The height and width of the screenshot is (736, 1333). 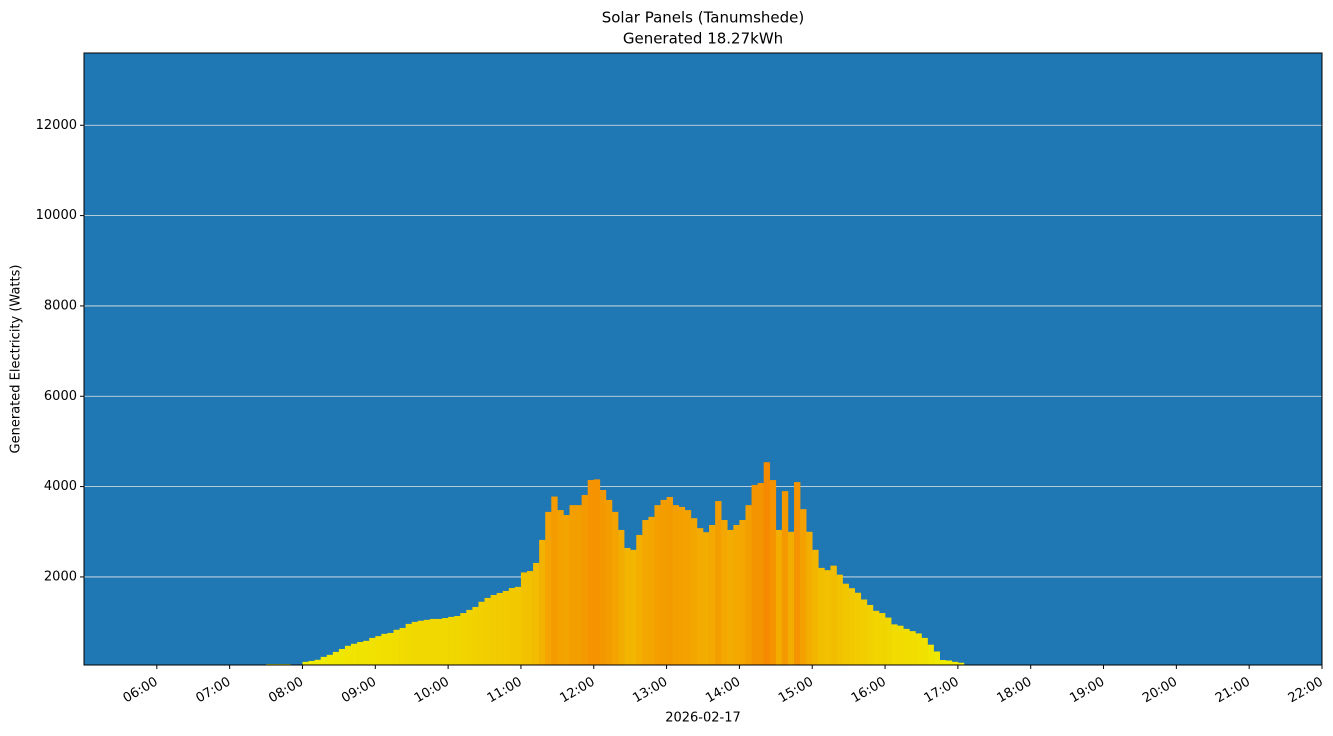 I want to click on x-tick-label: 16:00, so click(x=869, y=691).